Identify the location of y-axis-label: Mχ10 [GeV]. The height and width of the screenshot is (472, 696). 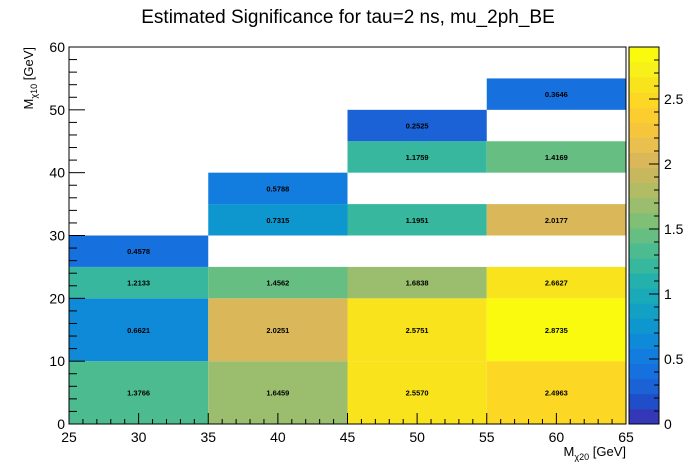
(30, 78).